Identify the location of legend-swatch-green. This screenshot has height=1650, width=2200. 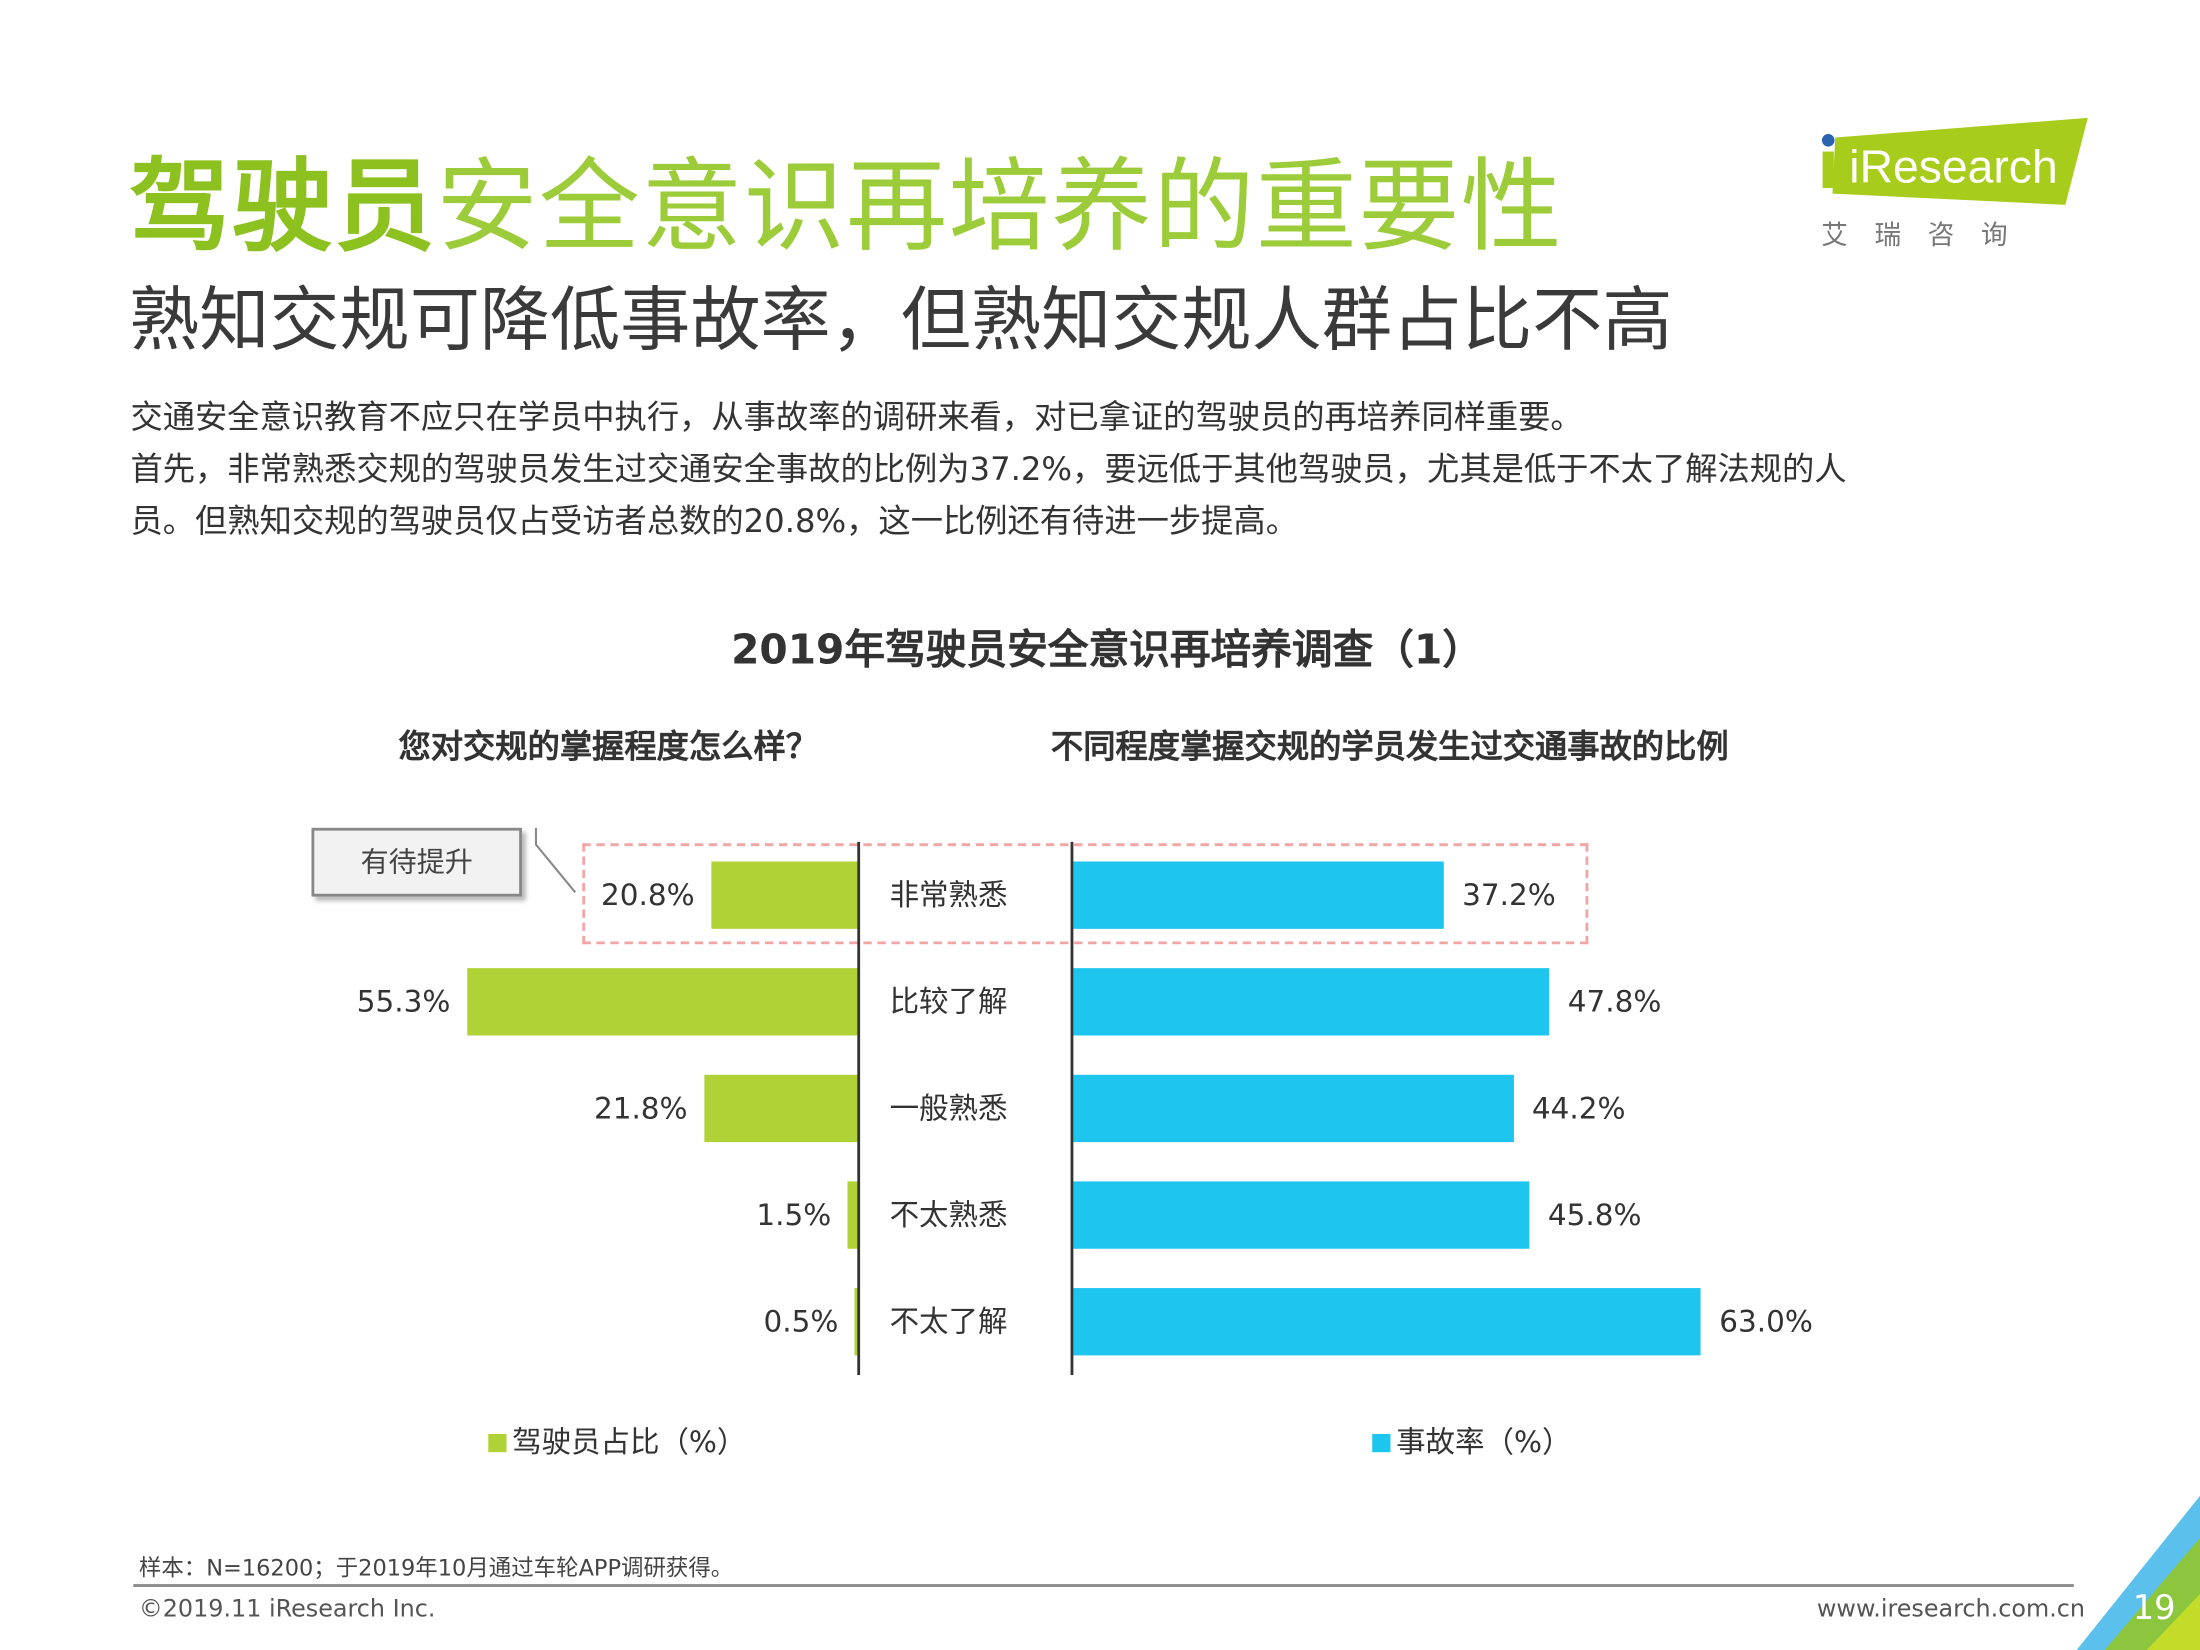
(497, 1443).